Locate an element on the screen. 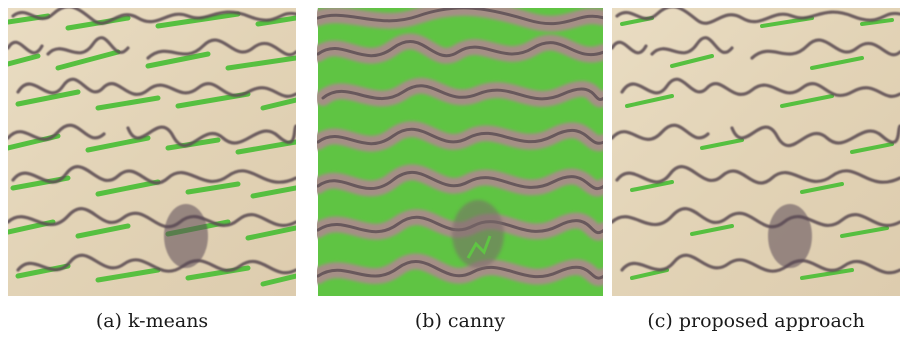 The image size is (909, 343). caption-canny: (b) canny is located at coordinates (460, 321).